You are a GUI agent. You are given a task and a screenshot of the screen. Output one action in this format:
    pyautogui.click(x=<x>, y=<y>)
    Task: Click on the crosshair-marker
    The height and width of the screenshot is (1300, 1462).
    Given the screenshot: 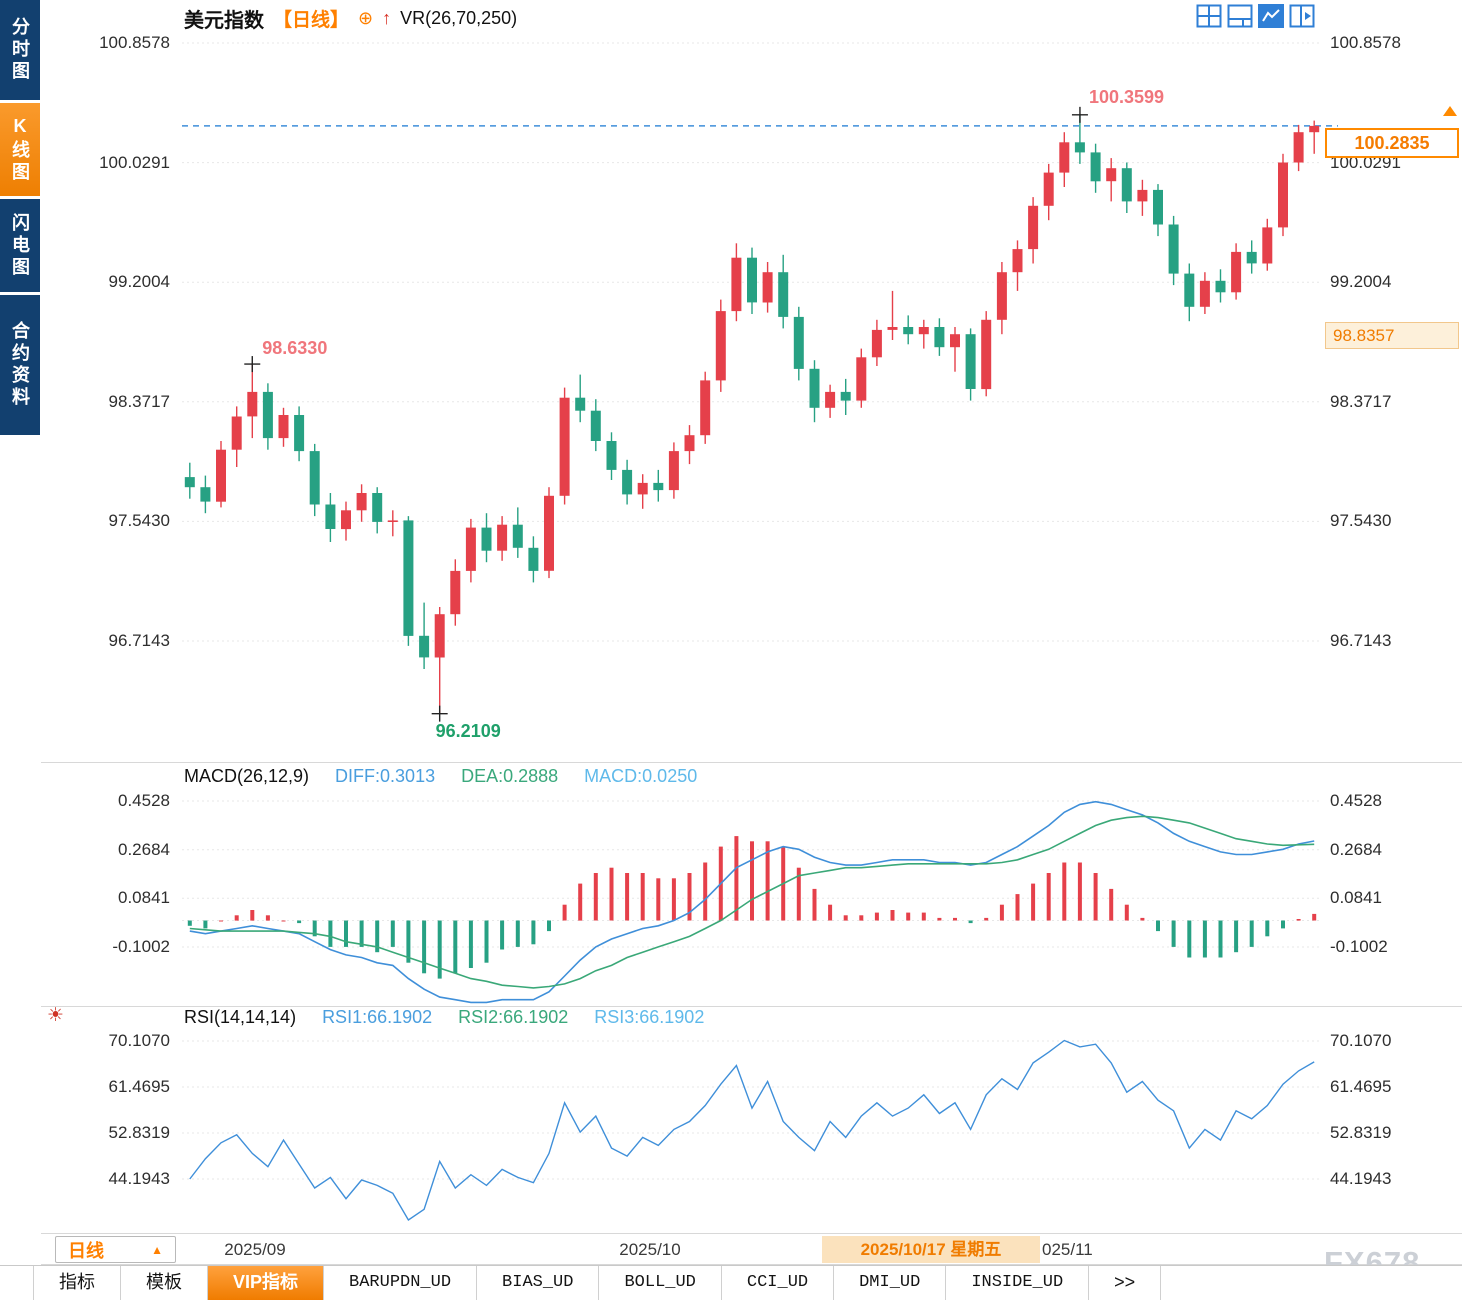 What is the action you would take?
    pyautogui.click(x=252, y=364)
    